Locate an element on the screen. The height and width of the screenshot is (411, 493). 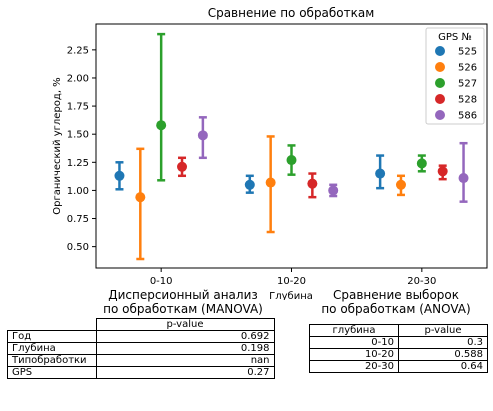
anova-row-value: 0.64 is located at coordinates (443, 366).